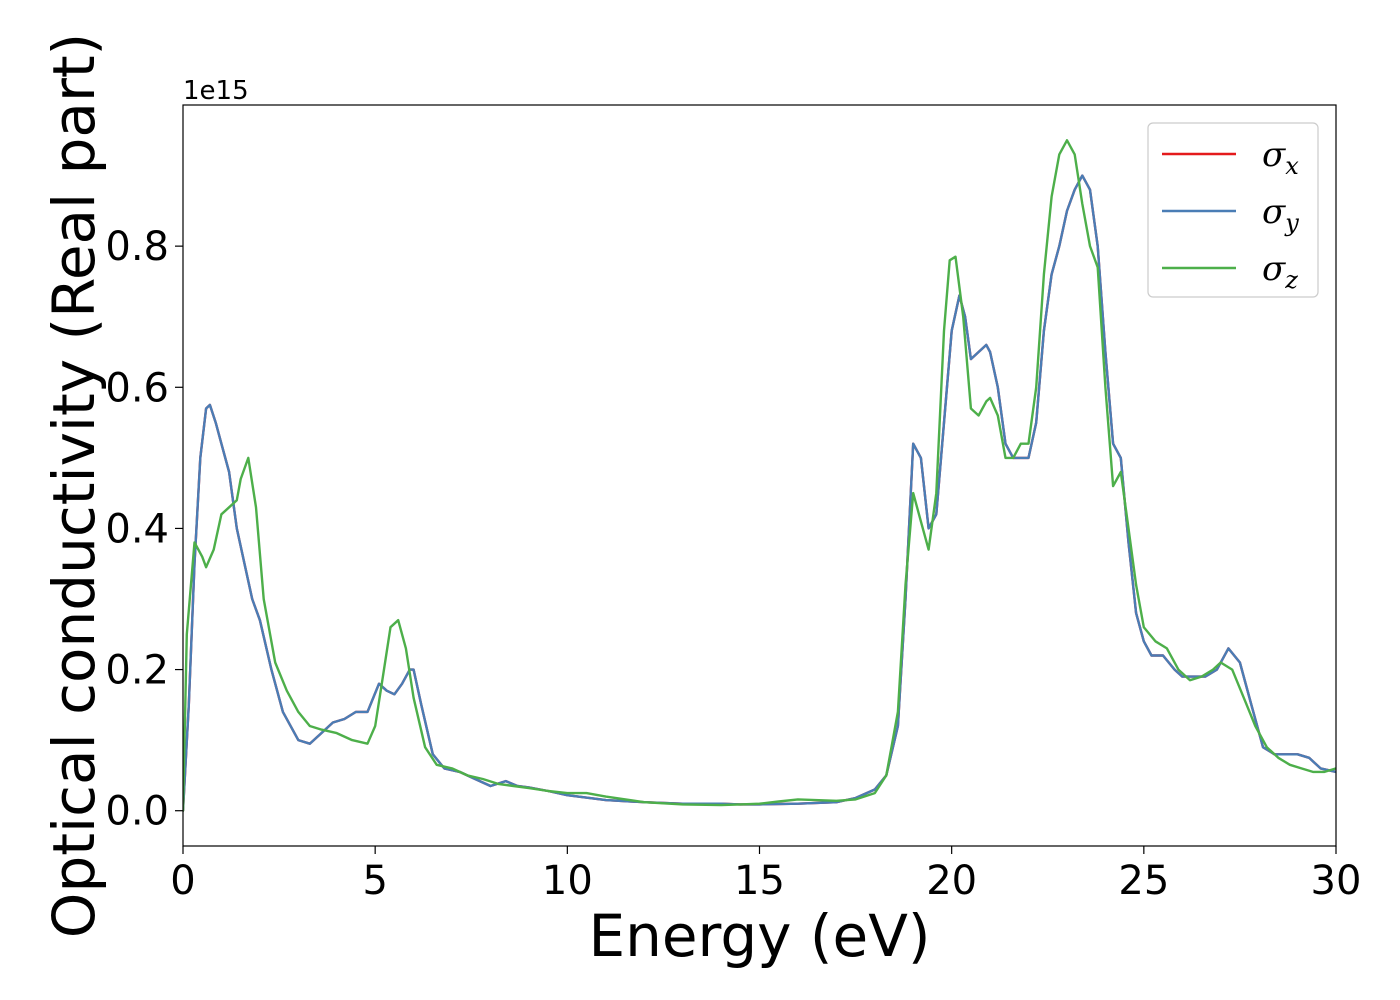  I want to click on y-tick-label: 0.4, so click(137, 529).